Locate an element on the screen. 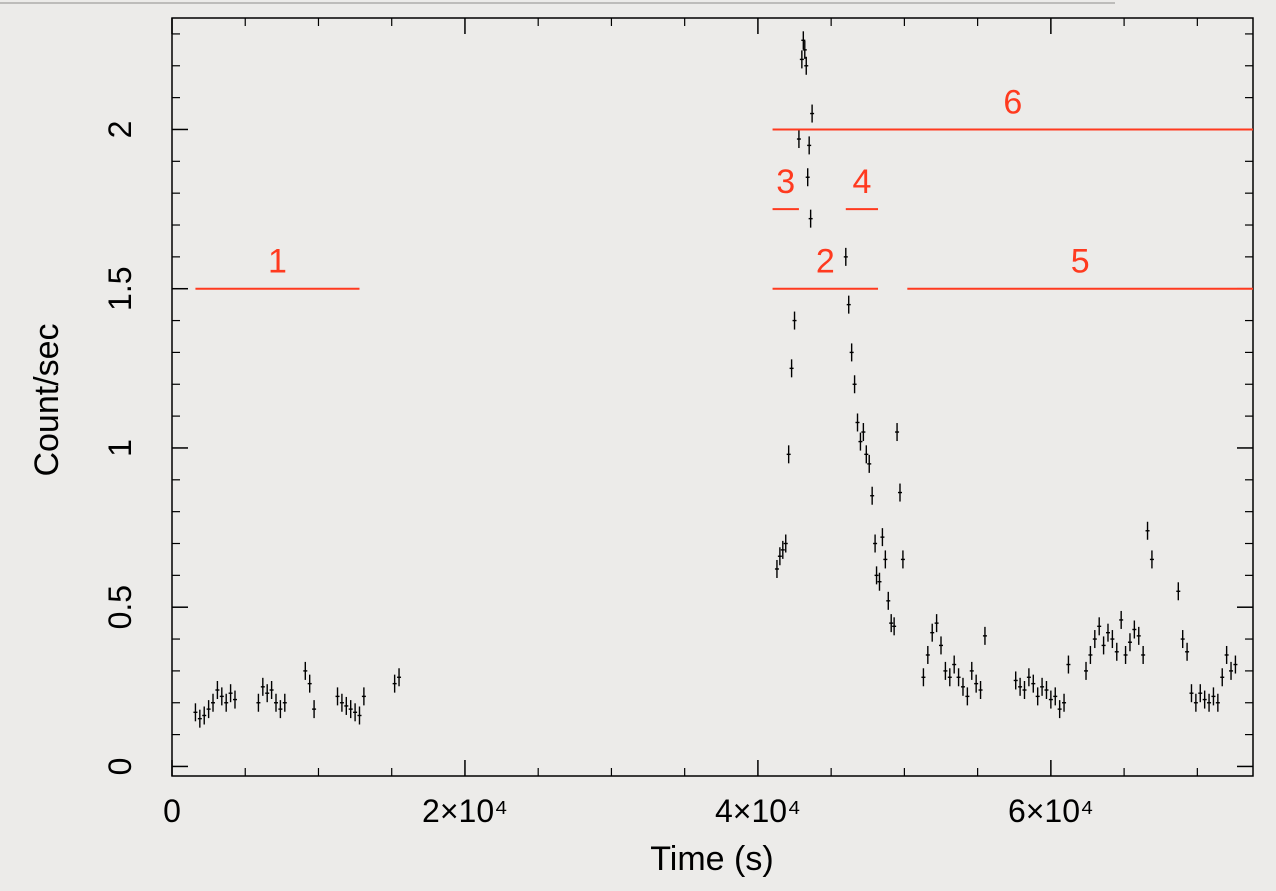 This screenshot has height=891, width=1276. x-tick-label: 6×10⁴ is located at coordinates (1051, 811).